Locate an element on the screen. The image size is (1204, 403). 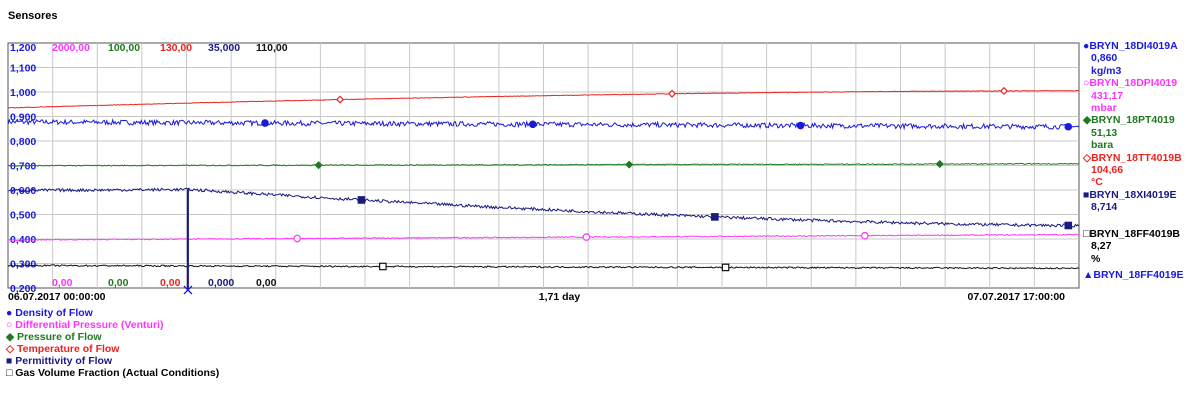
x-axis-start-label: 06.07.2017 00:00:00 is located at coordinates (57, 297).